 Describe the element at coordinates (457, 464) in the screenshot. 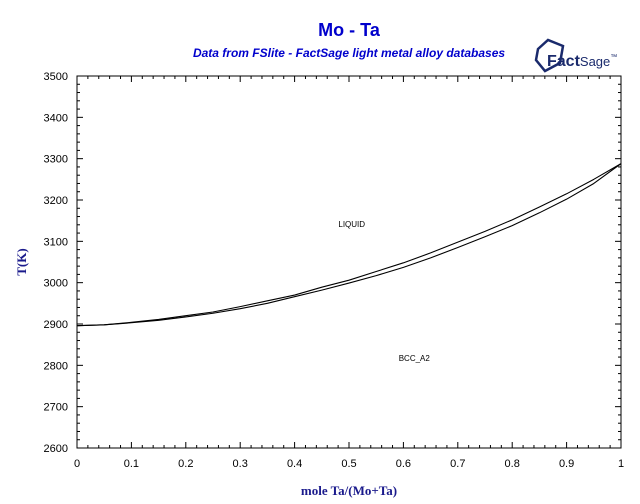

I see `x-tick-label: 0.7` at that location.